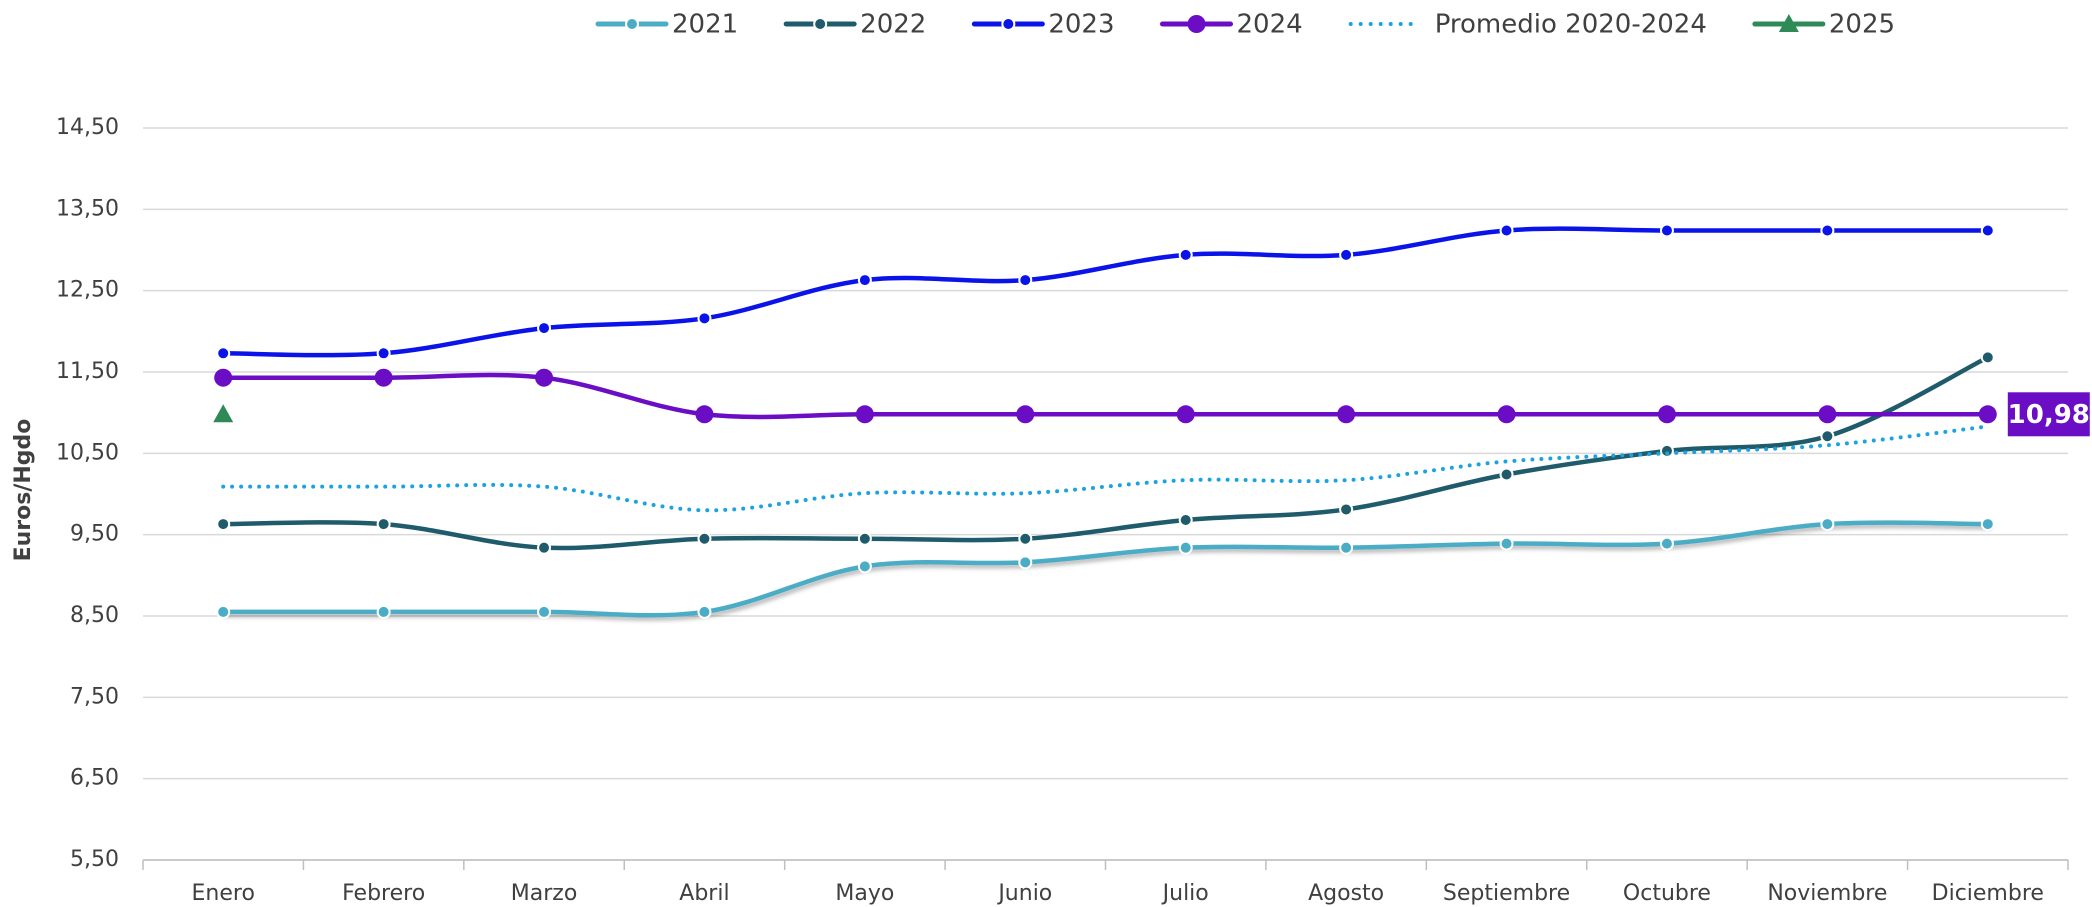  Describe the element at coordinates (94, 778) in the screenshot. I see `y-tick-label: 6,50` at that location.